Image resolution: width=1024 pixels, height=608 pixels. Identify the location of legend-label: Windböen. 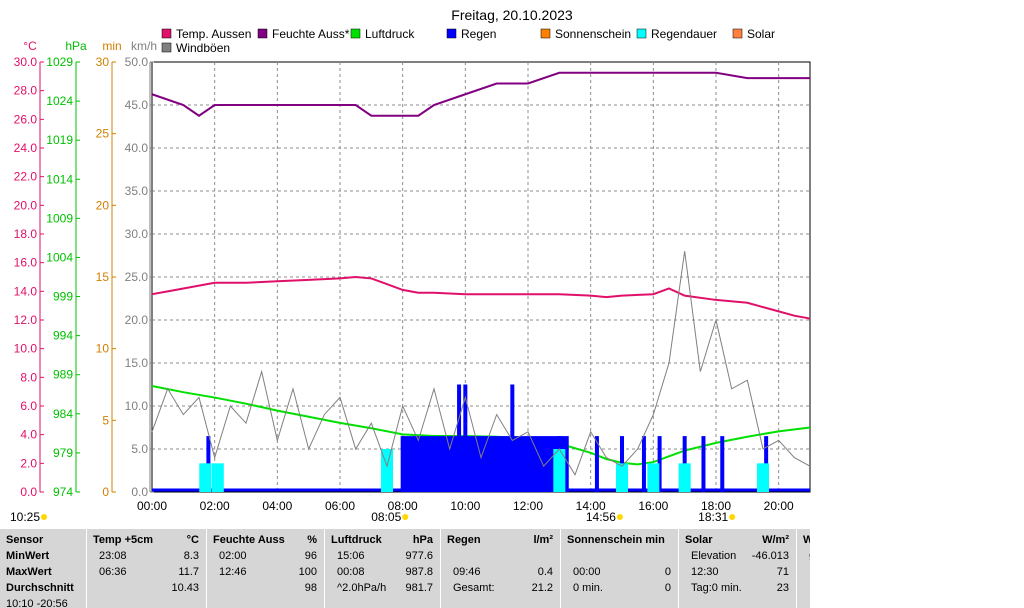
(203, 48).